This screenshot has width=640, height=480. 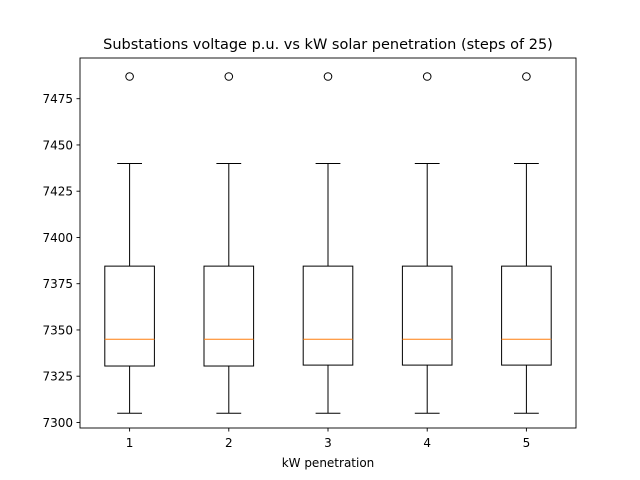 What do you see at coordinates (57, 284) in the screenshot?
I see `y-tick-label: 7375` at bounding box center [57, 284].